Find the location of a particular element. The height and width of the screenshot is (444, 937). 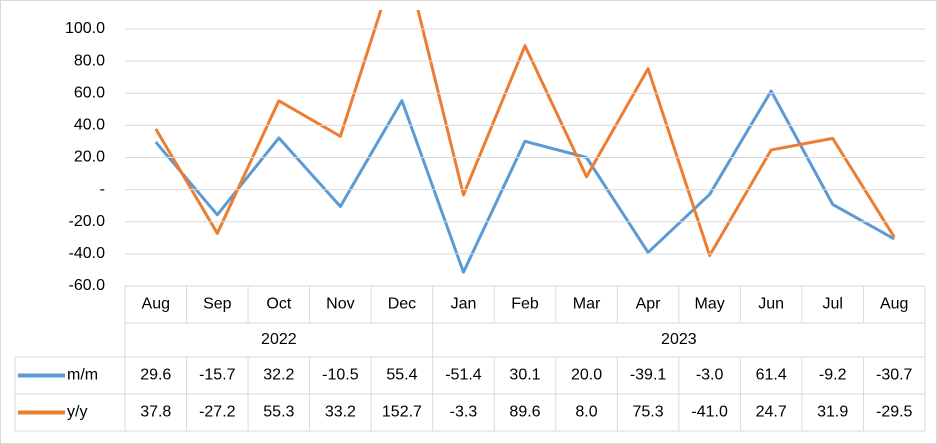

y-tick-label: -60.0 is located at coordinates (87, 285).